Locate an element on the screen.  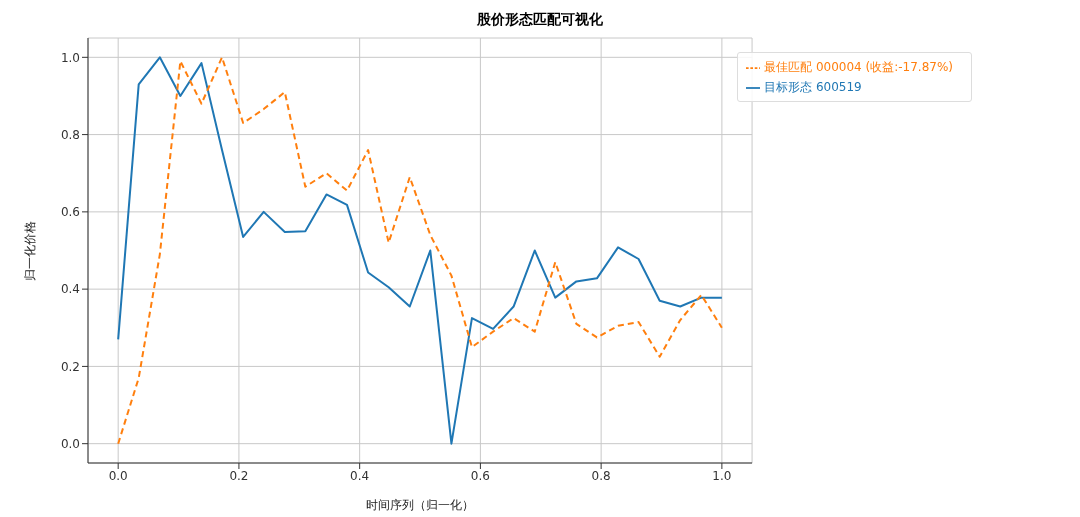
x-tick-label: 0.2 is located at coordinates (239, 475).